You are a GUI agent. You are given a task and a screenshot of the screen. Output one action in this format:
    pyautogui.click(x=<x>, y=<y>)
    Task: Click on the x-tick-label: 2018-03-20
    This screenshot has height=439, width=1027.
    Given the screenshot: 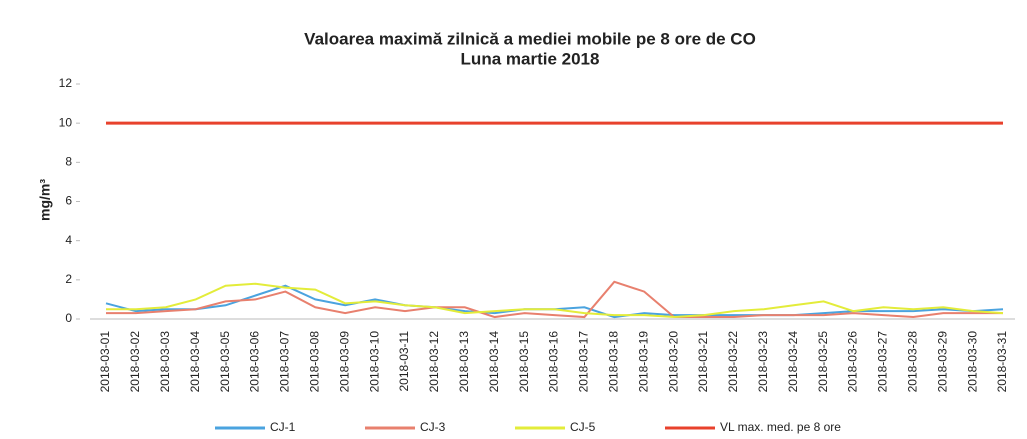 What is the action you would take?
    pyautogui.click(x=673, y=362)
    